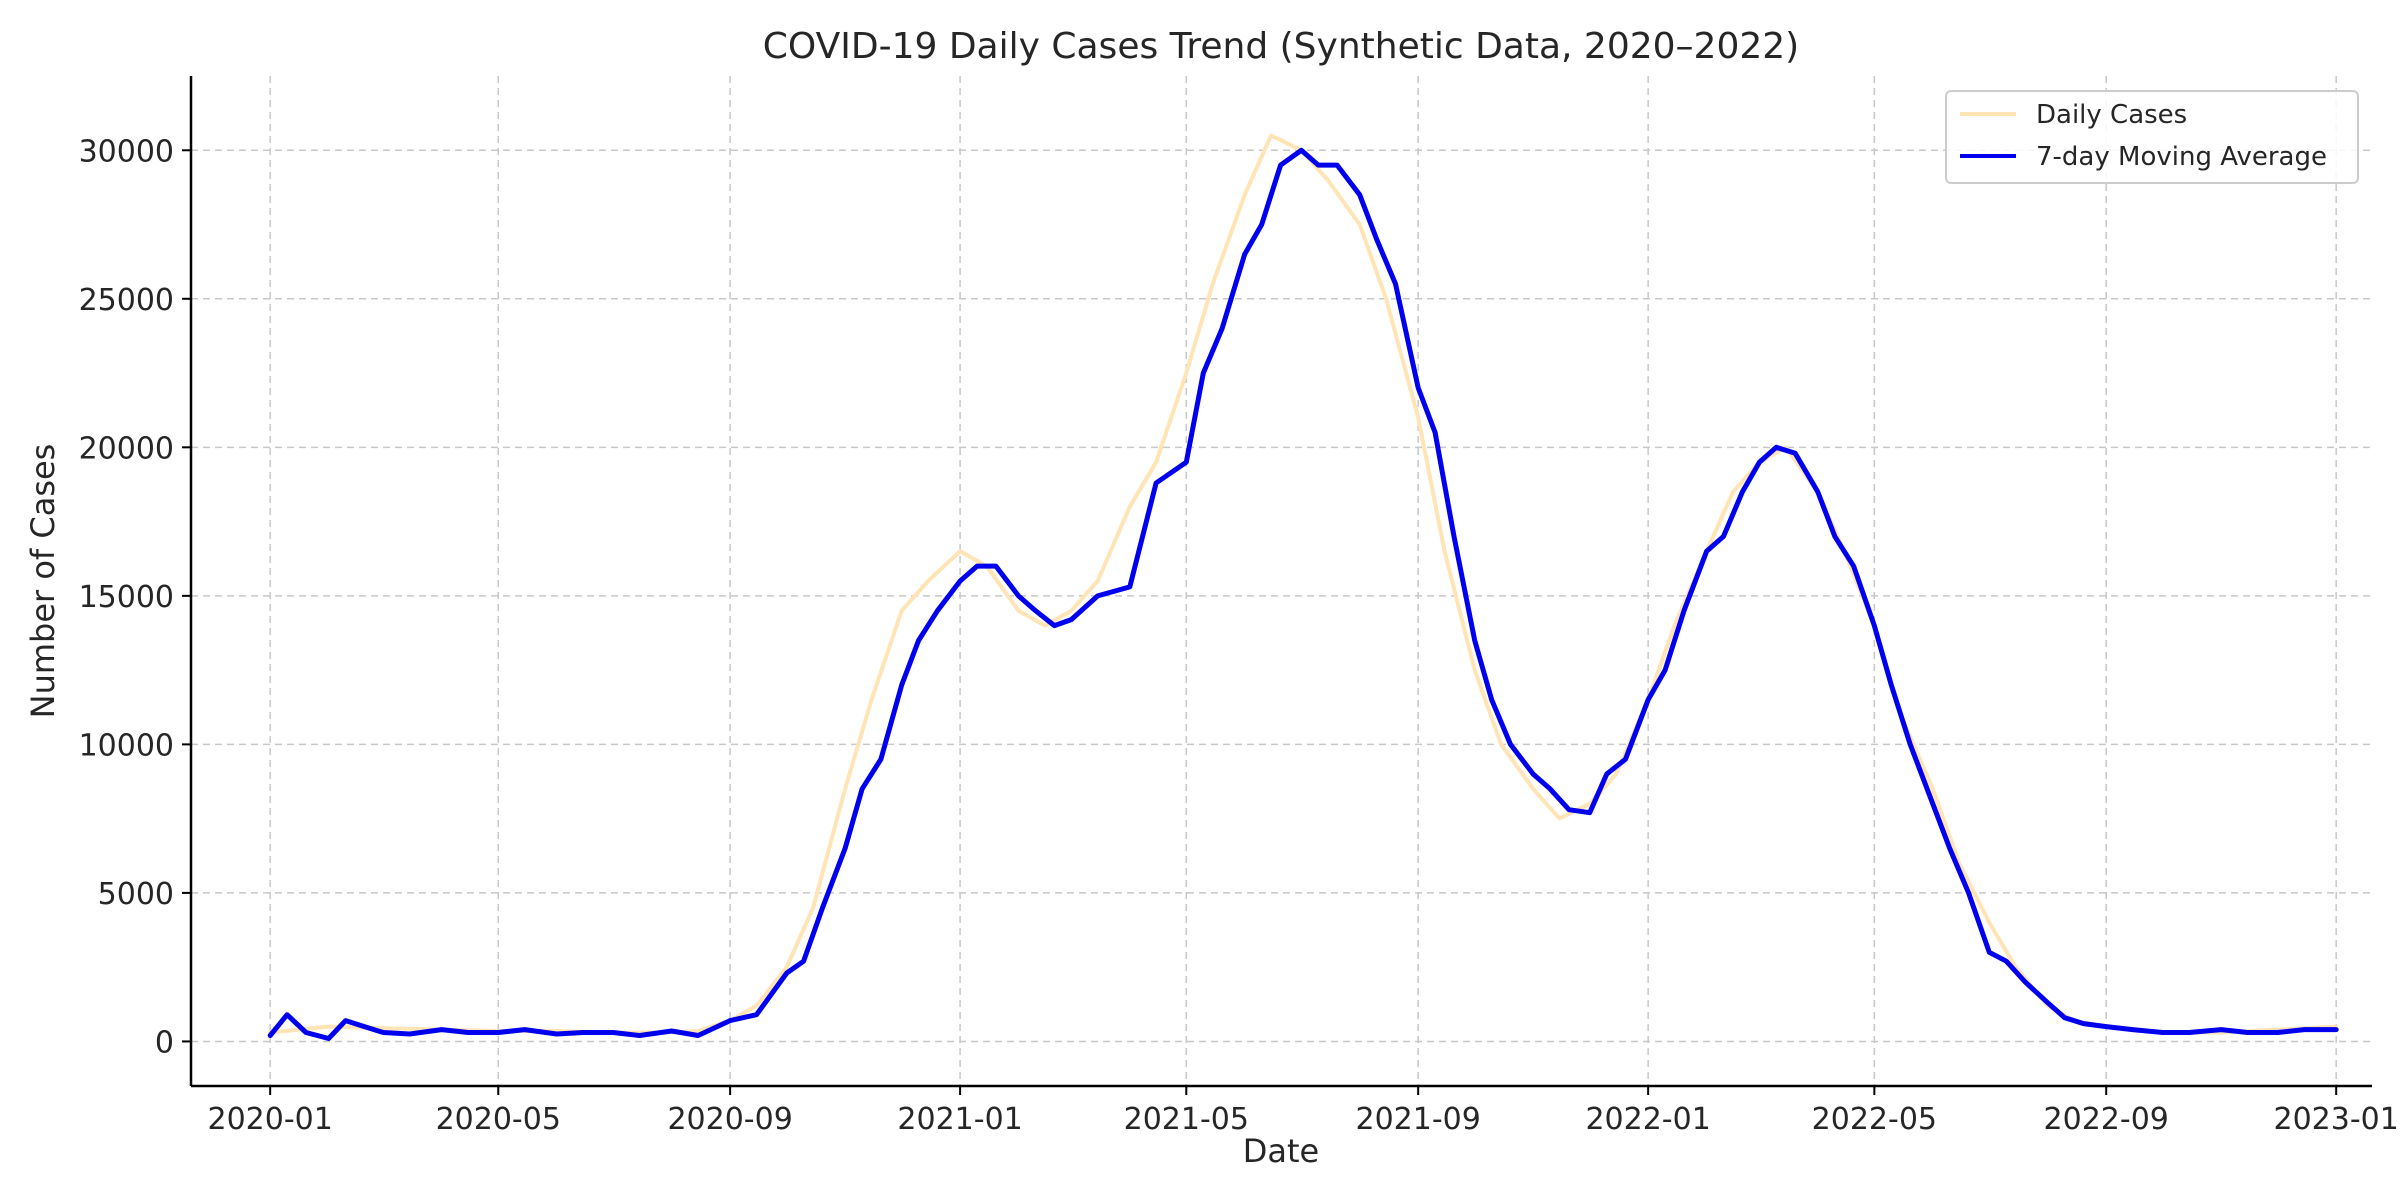  Describe the element at coordinates (2181, 157) in the screenshot. I see `legend-label-moving-average: 7-day Moving Average` at that location.